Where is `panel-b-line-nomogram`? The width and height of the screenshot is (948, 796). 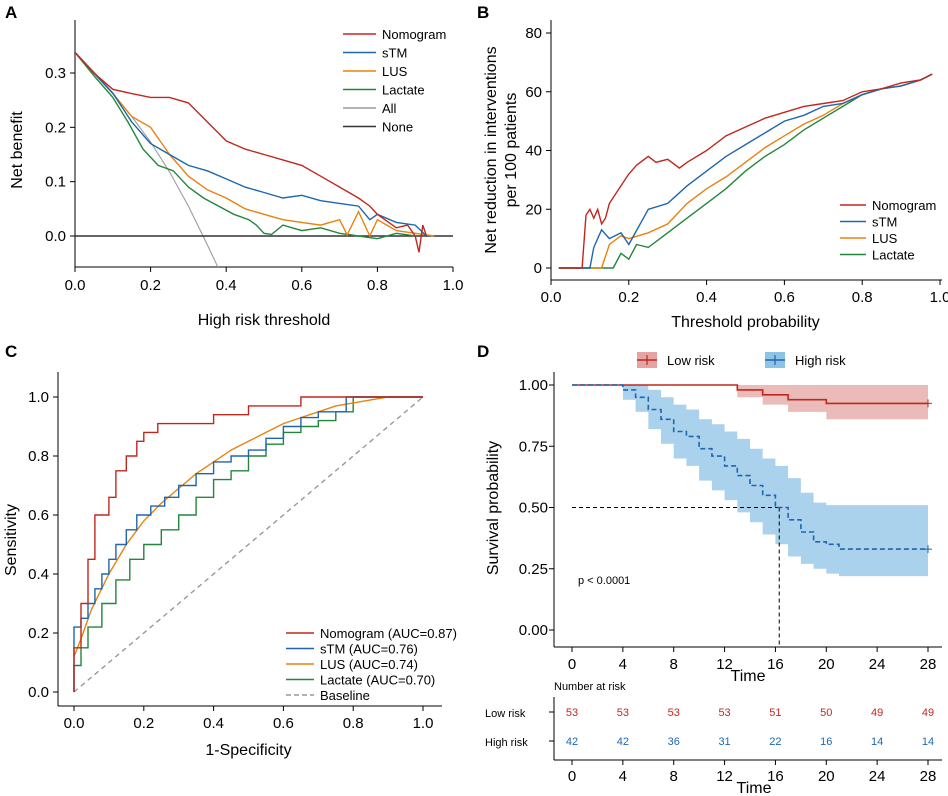
panel-b-line-nomogram is located at coordinates (745, 171).